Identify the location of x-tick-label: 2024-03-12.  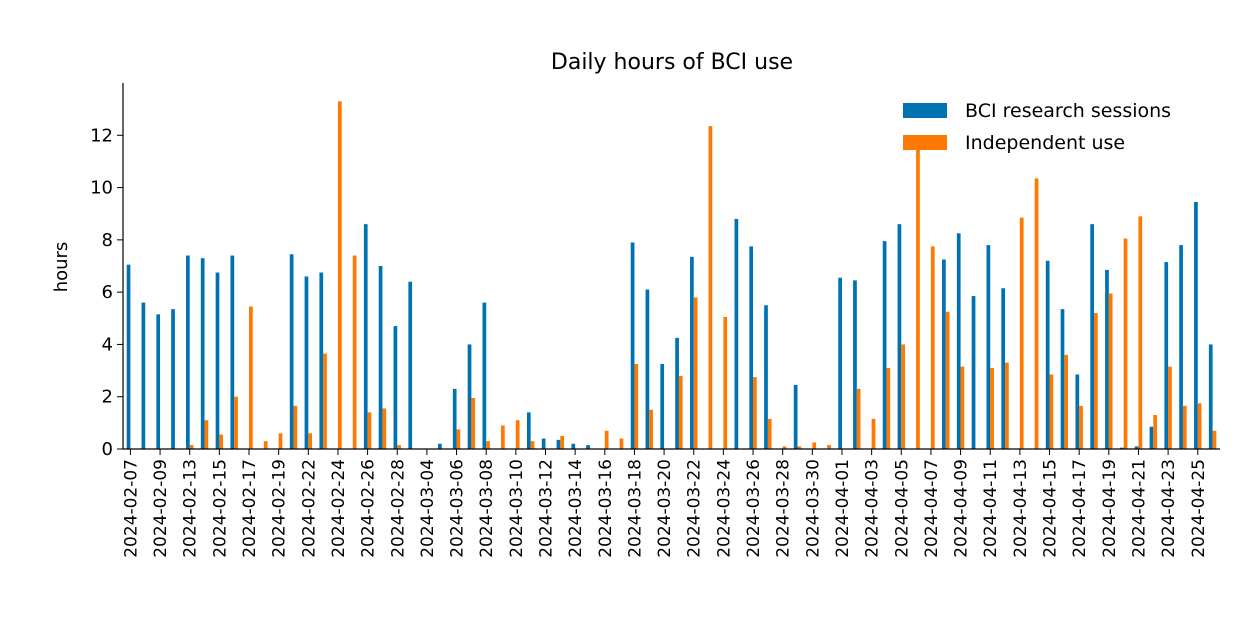
(546, 508).